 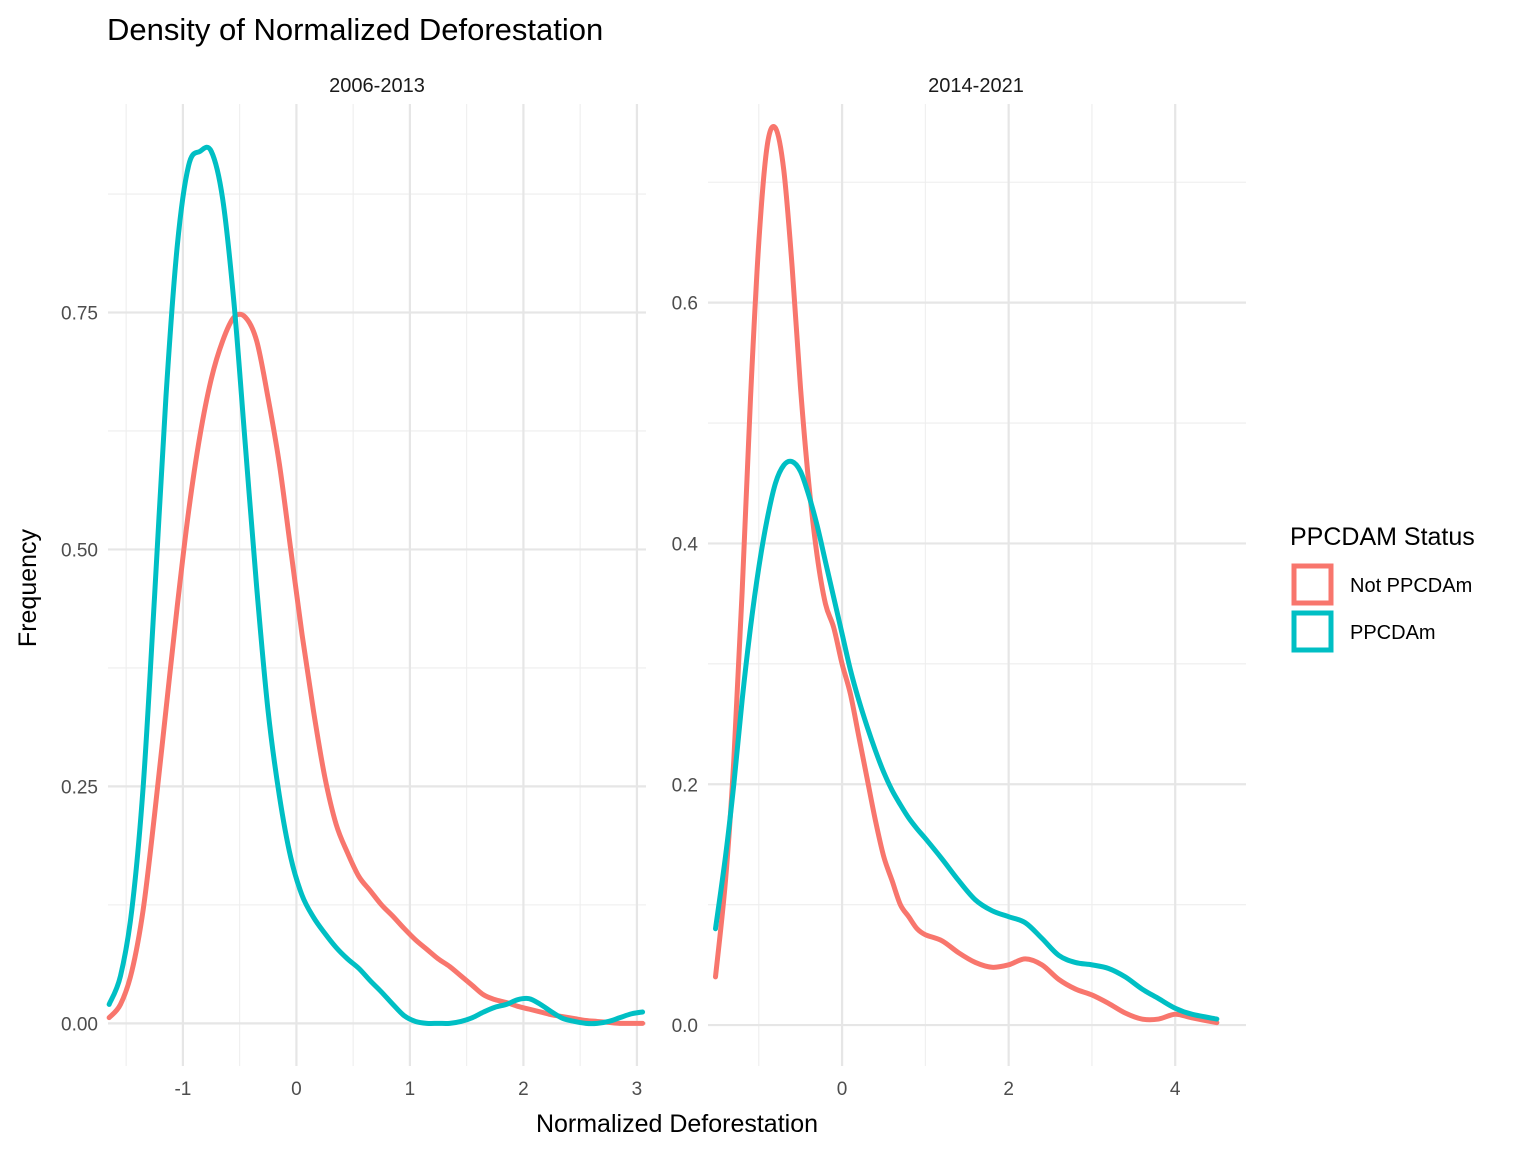 I want to click on y-tick-label: 0.2, so click(x=685, y=785).